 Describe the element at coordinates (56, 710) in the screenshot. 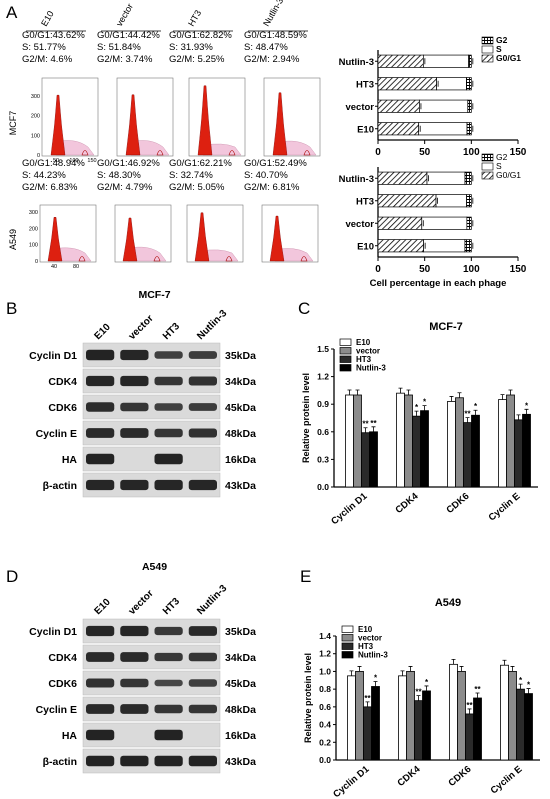

I see `blot-protein-label: Cyclin E` at that location.